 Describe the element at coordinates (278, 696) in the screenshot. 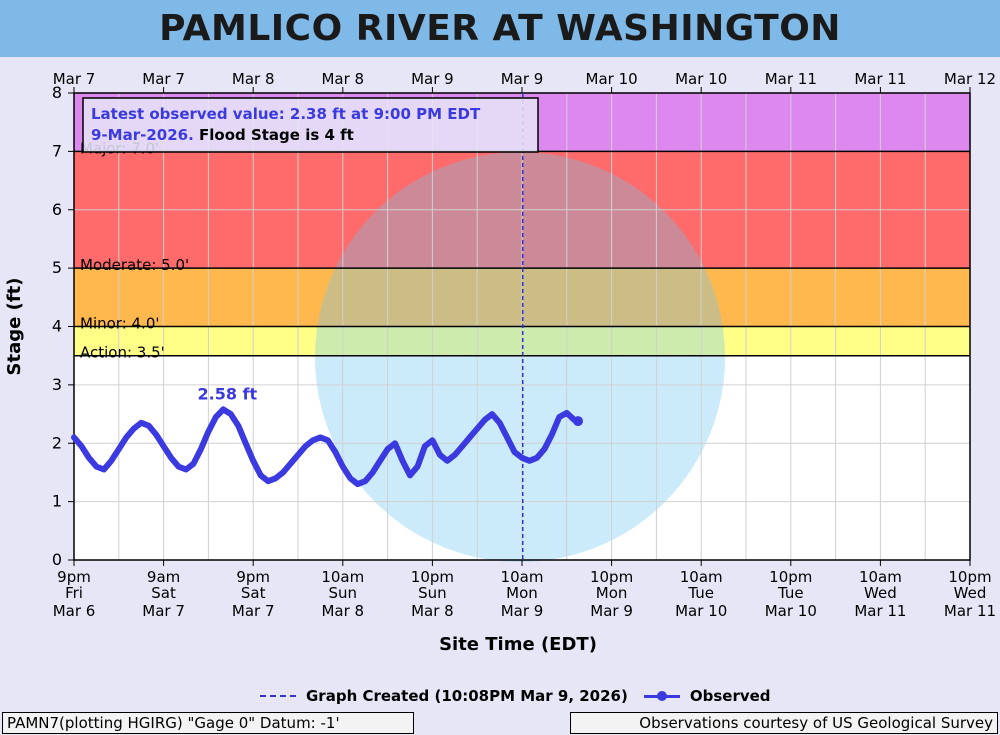

I see `graph-created-dash-icon` at that location.